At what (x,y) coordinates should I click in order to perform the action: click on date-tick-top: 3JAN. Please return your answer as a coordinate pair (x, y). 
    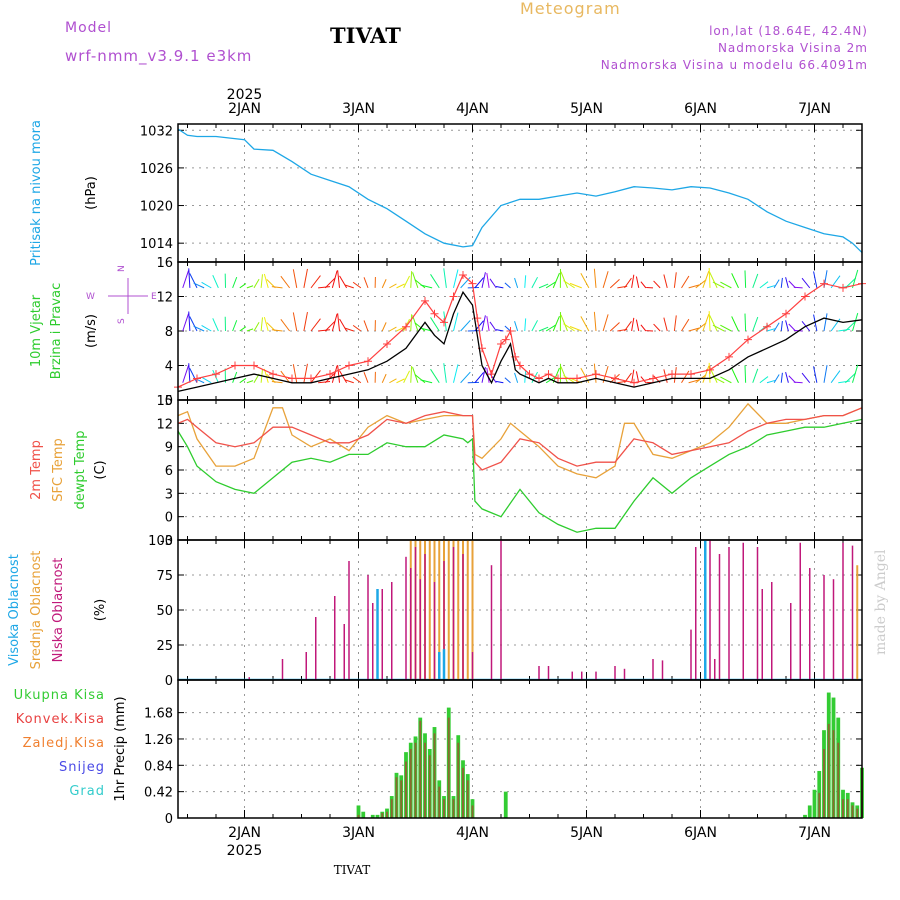
    Looking at the image, I should click on (358, 109).